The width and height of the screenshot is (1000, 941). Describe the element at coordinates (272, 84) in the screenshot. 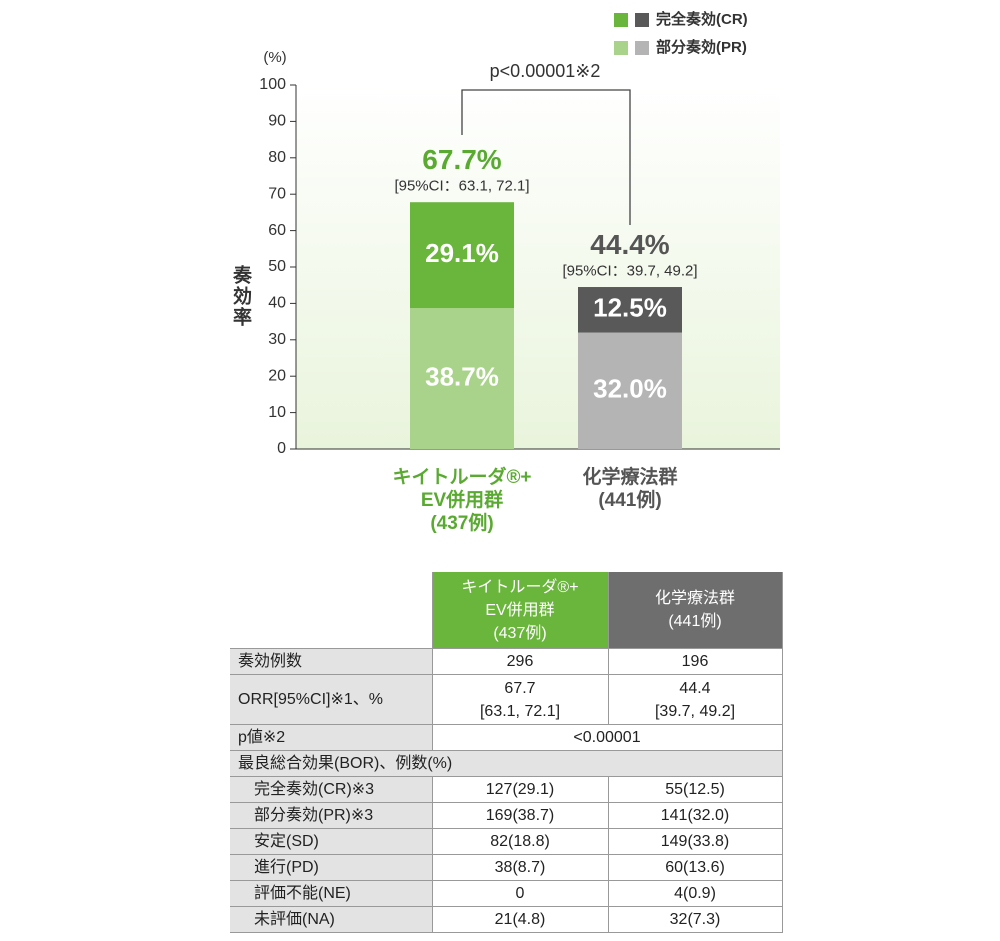

I see `y-tick-label: 100` at that location.